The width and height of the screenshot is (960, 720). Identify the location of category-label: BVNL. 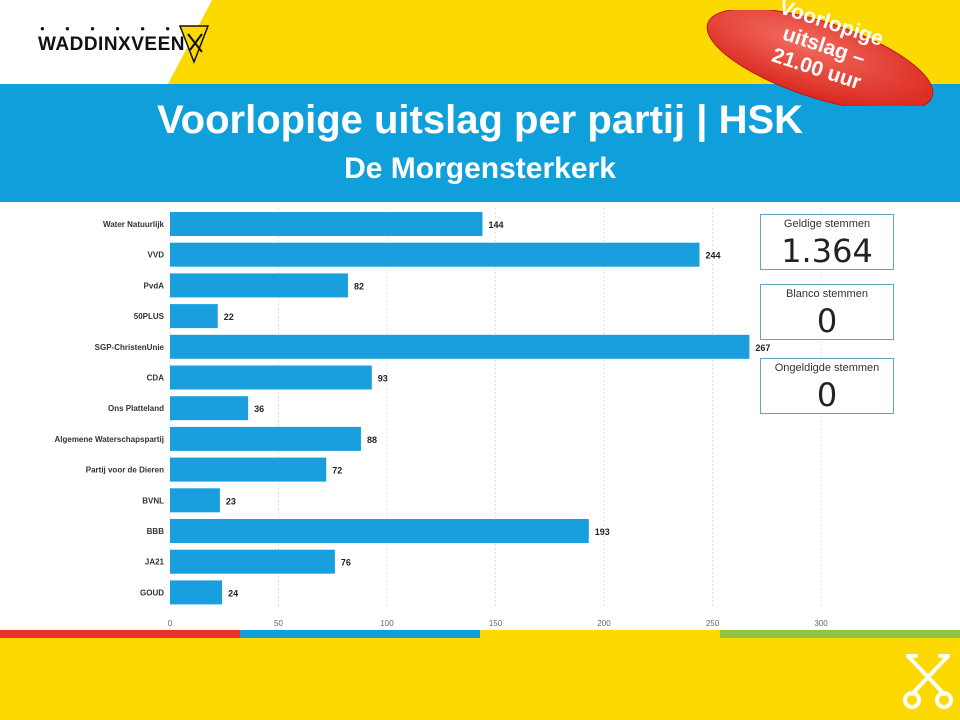
(153, 500).